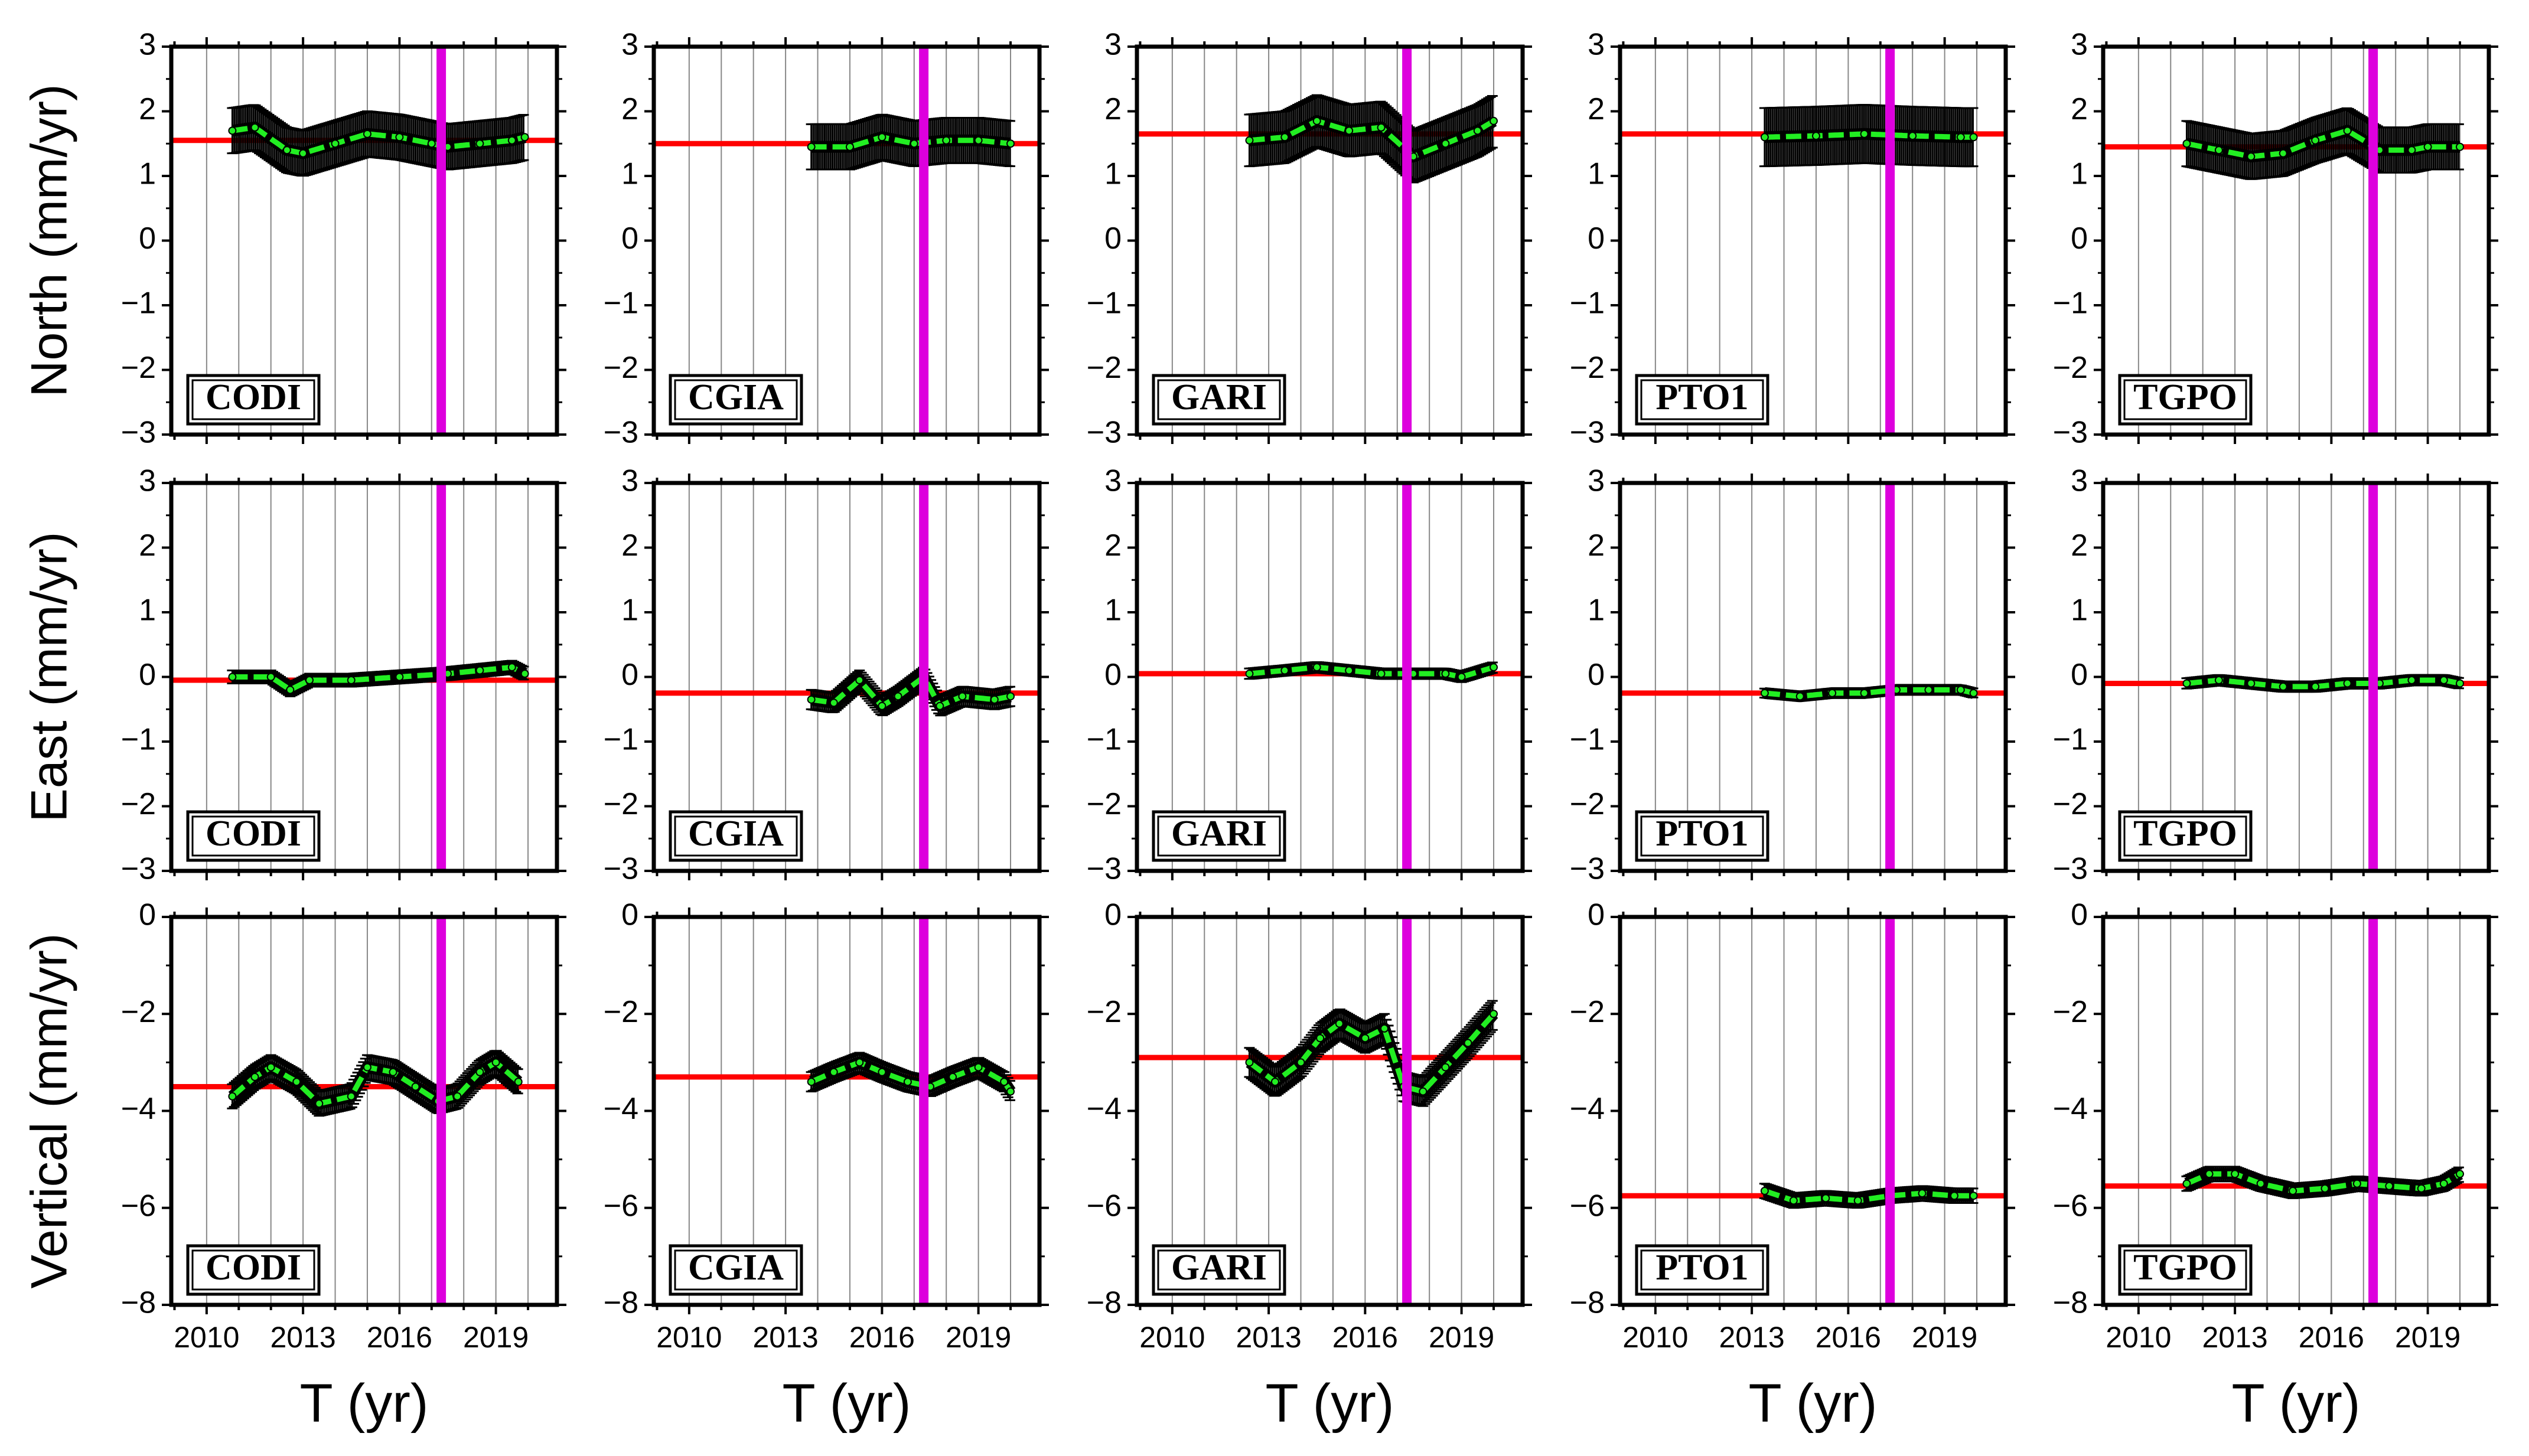 The image size is (2529, 1456). What do you see at coordinates (2275, 239) in the screenshot?
I see `panel-north-tgpo: 3 2 1 0 −1 −2 −3 TGPO` at bounding box center [2275, 239].